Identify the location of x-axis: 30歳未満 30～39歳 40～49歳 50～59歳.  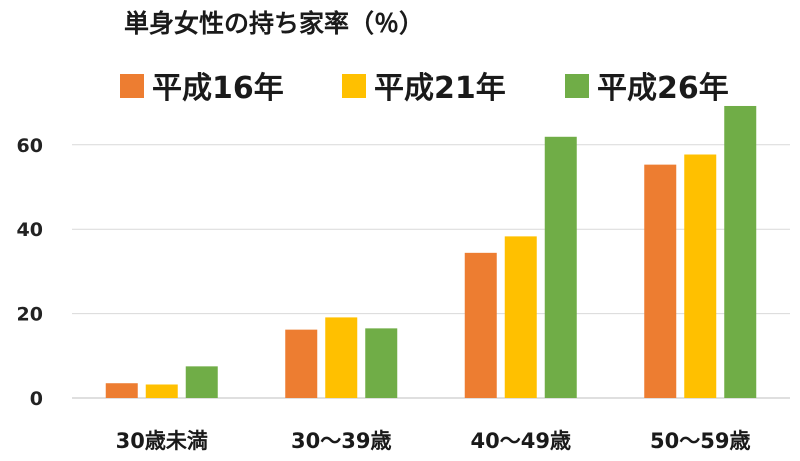
(433, 441).